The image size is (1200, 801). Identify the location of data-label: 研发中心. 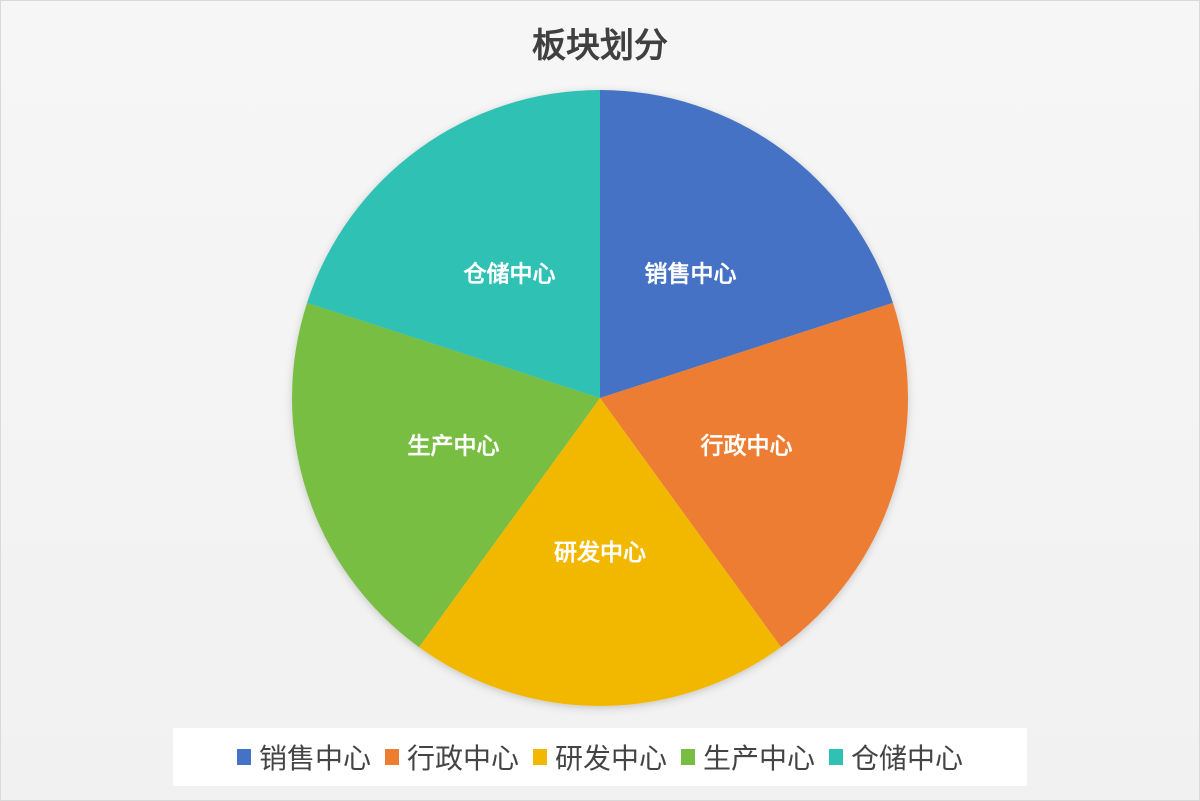
(600, 552).